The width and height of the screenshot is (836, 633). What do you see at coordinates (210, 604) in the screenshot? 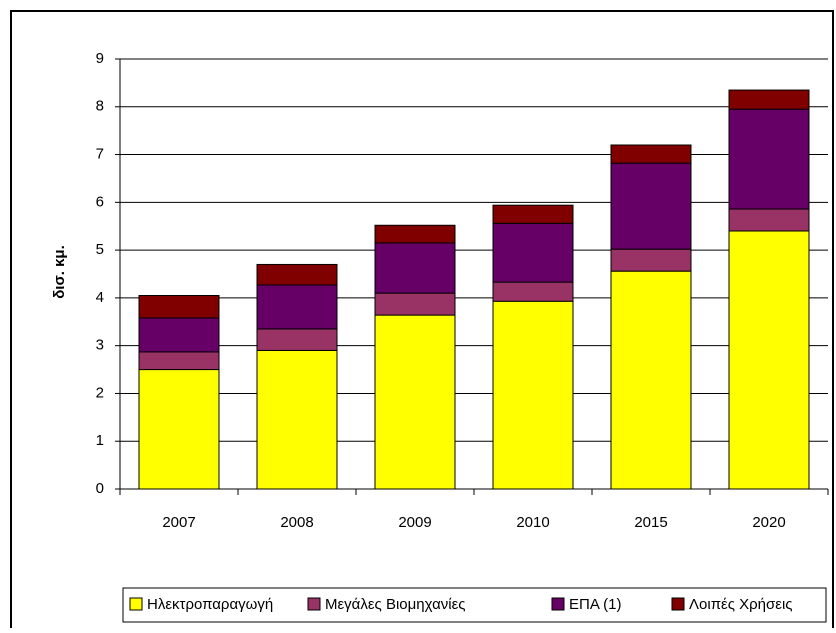
I see `legend-label: Ηλεκτροπαραγωγή` at bounding box center [210, 604].